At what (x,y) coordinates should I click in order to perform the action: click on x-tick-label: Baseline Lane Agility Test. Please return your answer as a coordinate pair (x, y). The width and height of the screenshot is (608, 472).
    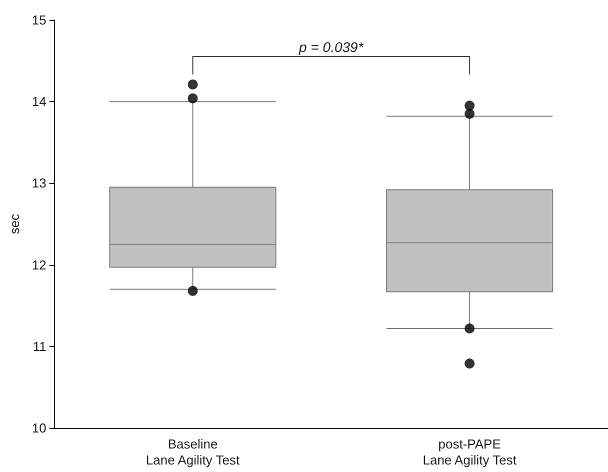
    Looking at the image, I should click on (193, 452).